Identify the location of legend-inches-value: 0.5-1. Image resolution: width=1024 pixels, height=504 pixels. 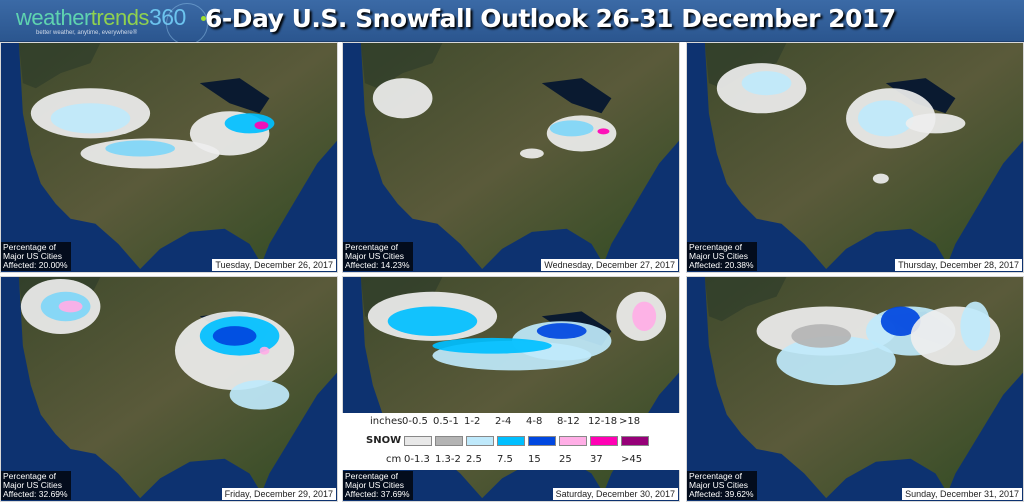
(446, 421).